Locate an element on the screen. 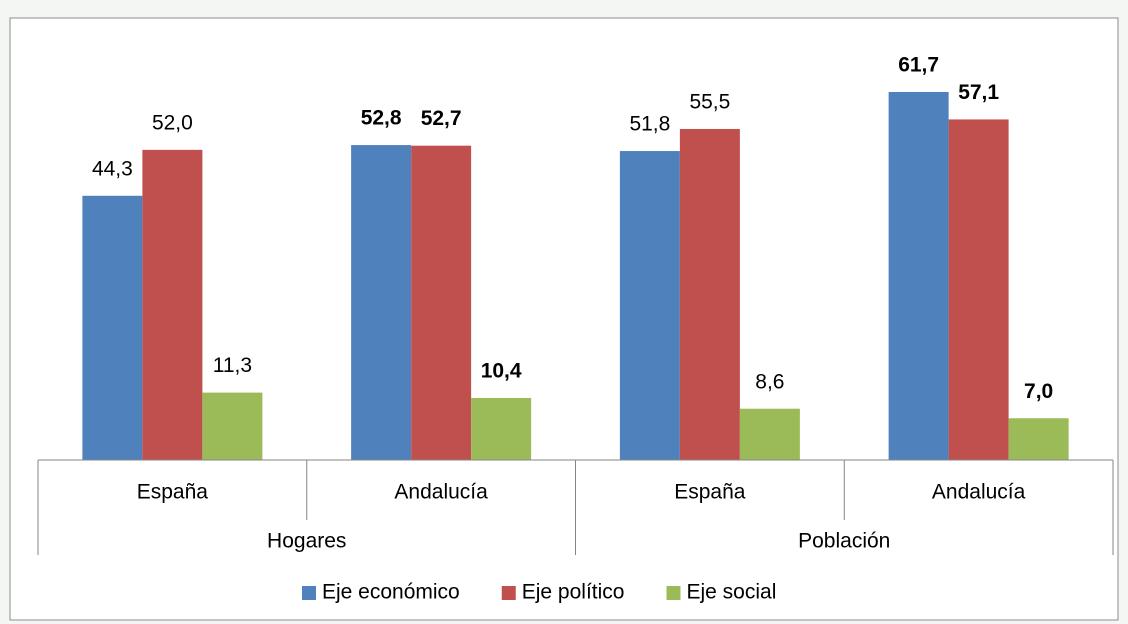  value-label: 57,1 is located at coordinates (978, 92).